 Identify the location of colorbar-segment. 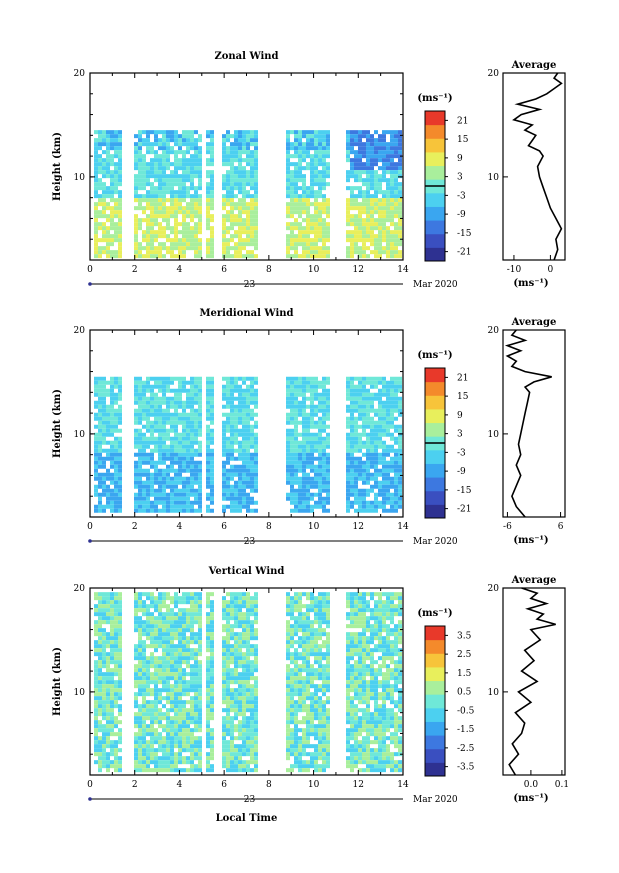
(435, 429).